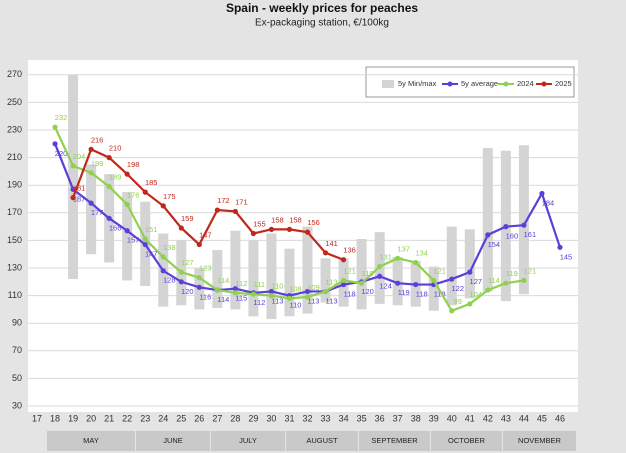 The image size is (626, 453). Describe the element at coordinates (169, 247) in the screenshot. I see `data-label: 138` at that location.